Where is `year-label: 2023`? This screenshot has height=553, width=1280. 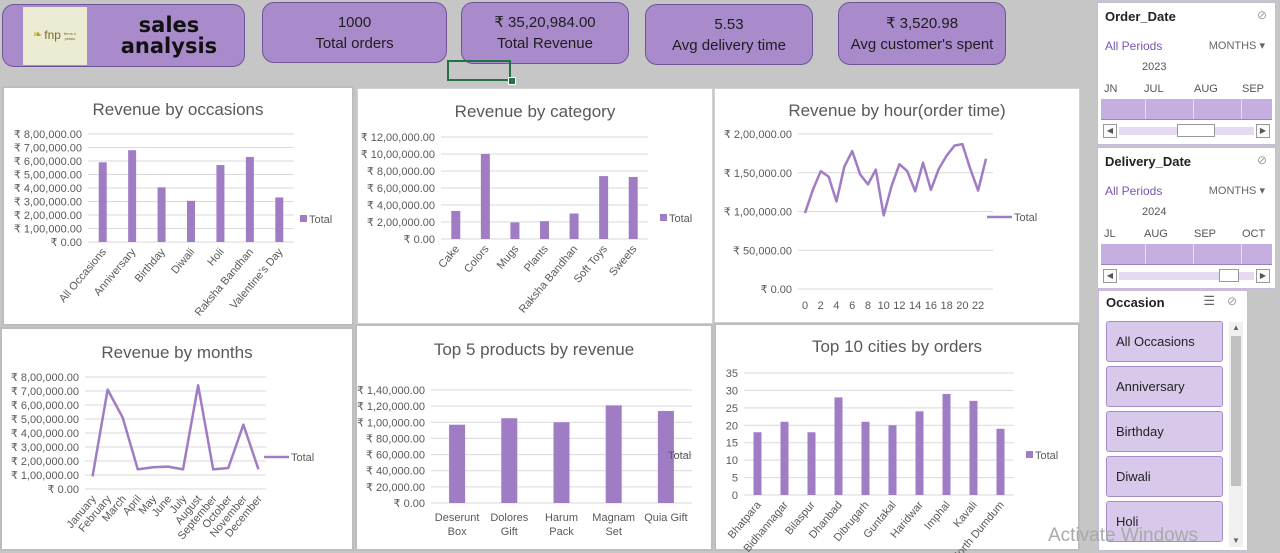 year-label: 2023 is located at coordinates (1154, 67).